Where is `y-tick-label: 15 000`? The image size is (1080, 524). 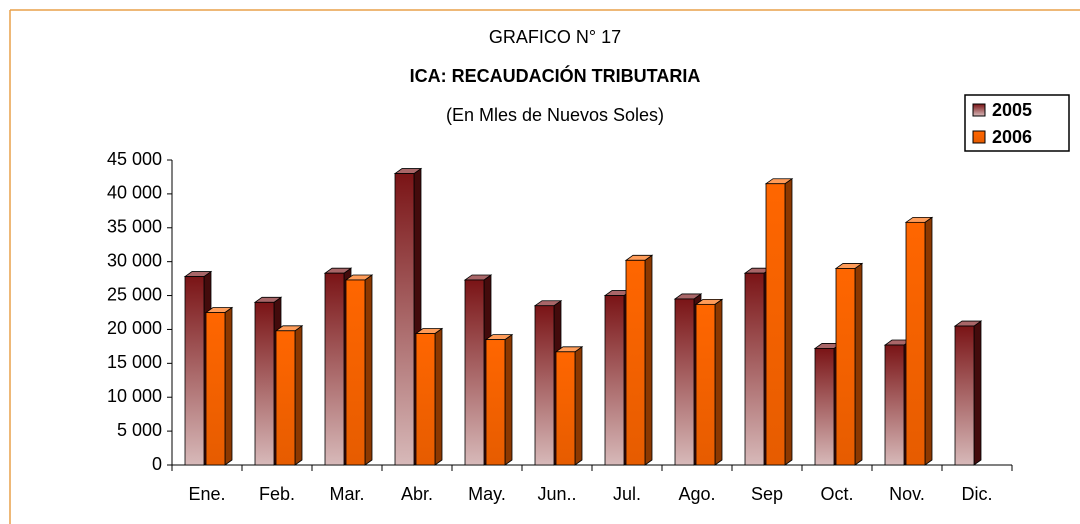
y-tick-label: 15 000 is located at coordinates (134, 362).